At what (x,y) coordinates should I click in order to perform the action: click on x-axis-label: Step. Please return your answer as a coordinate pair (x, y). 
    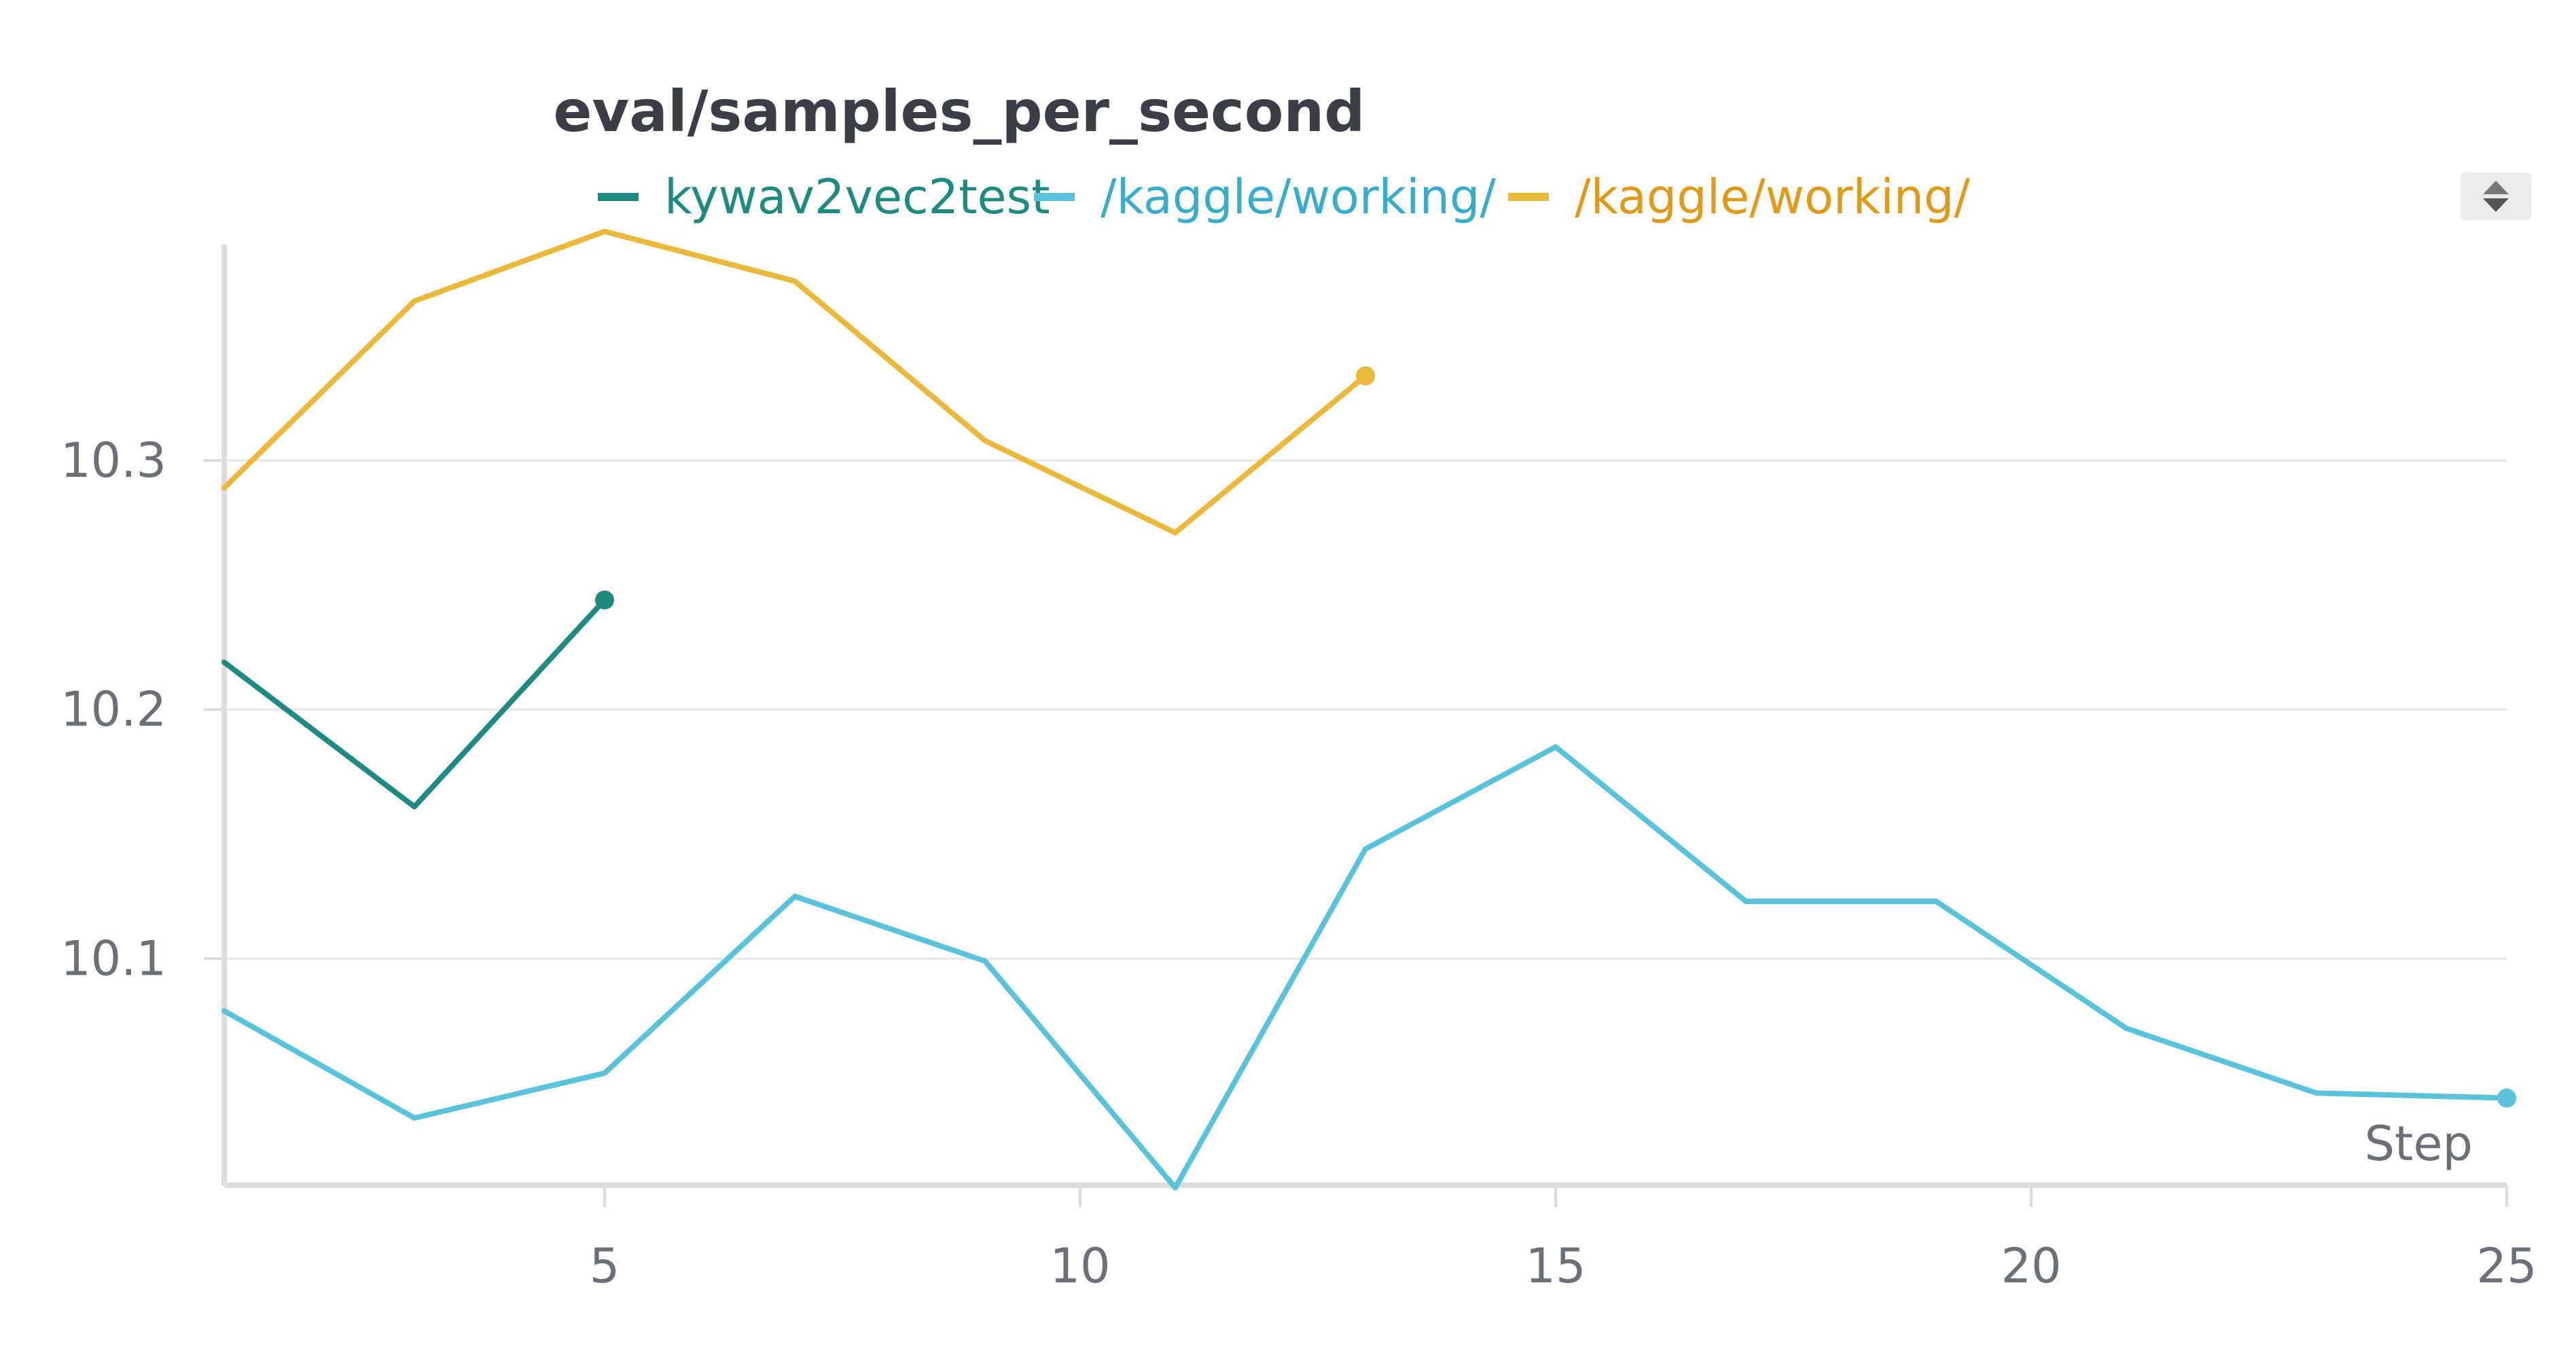
    Looking at the image, I should click on (2419, 1144).